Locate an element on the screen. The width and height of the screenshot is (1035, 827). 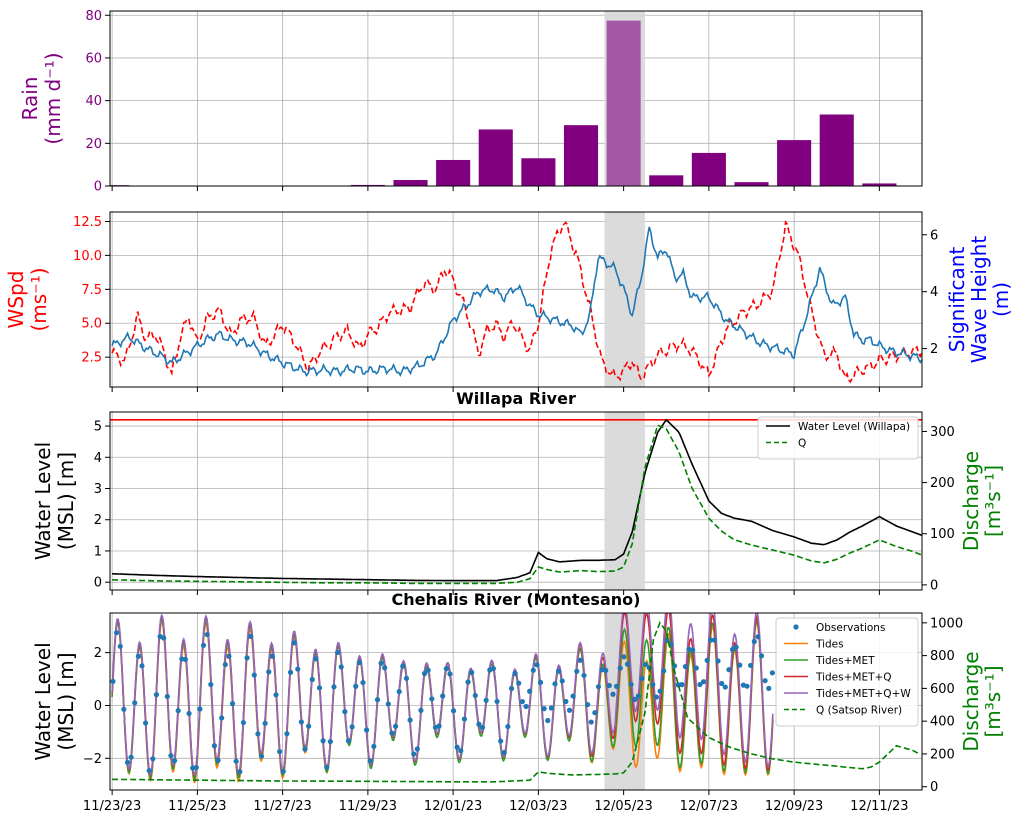
y-tick-label: −2 is located at coordinates (92, 759).